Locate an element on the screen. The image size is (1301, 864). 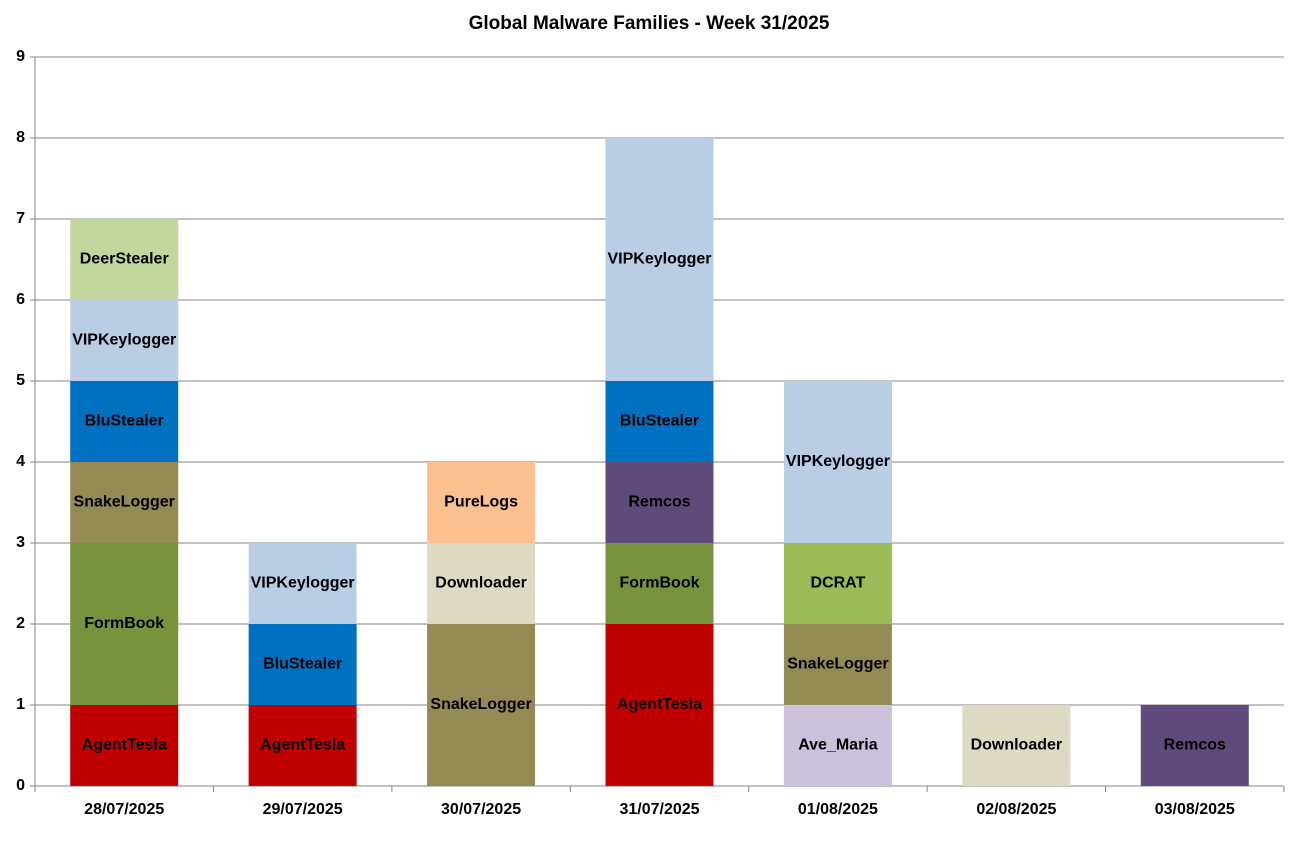
x-tick-label: 30/07/2025 is located at coordinates (481, 809).